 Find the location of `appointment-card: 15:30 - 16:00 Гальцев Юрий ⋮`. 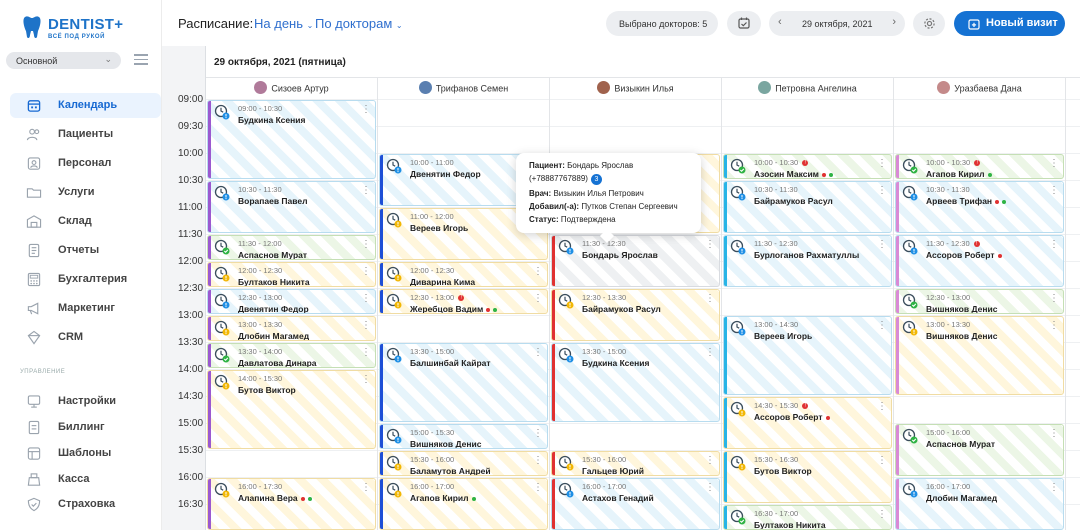

appointment-card: 15:30 - 16:00 Гальцев Юрий ⋮ is located at coordinates (635, 463).